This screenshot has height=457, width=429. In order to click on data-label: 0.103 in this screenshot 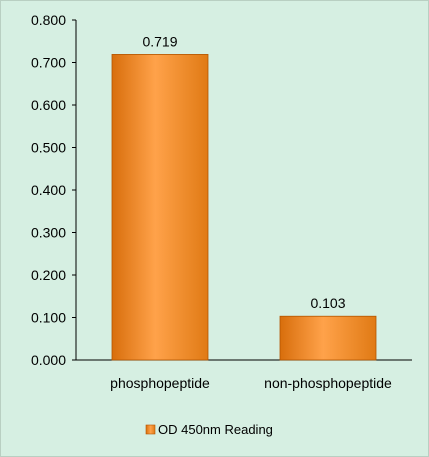, I will do `click(327, 303)`.